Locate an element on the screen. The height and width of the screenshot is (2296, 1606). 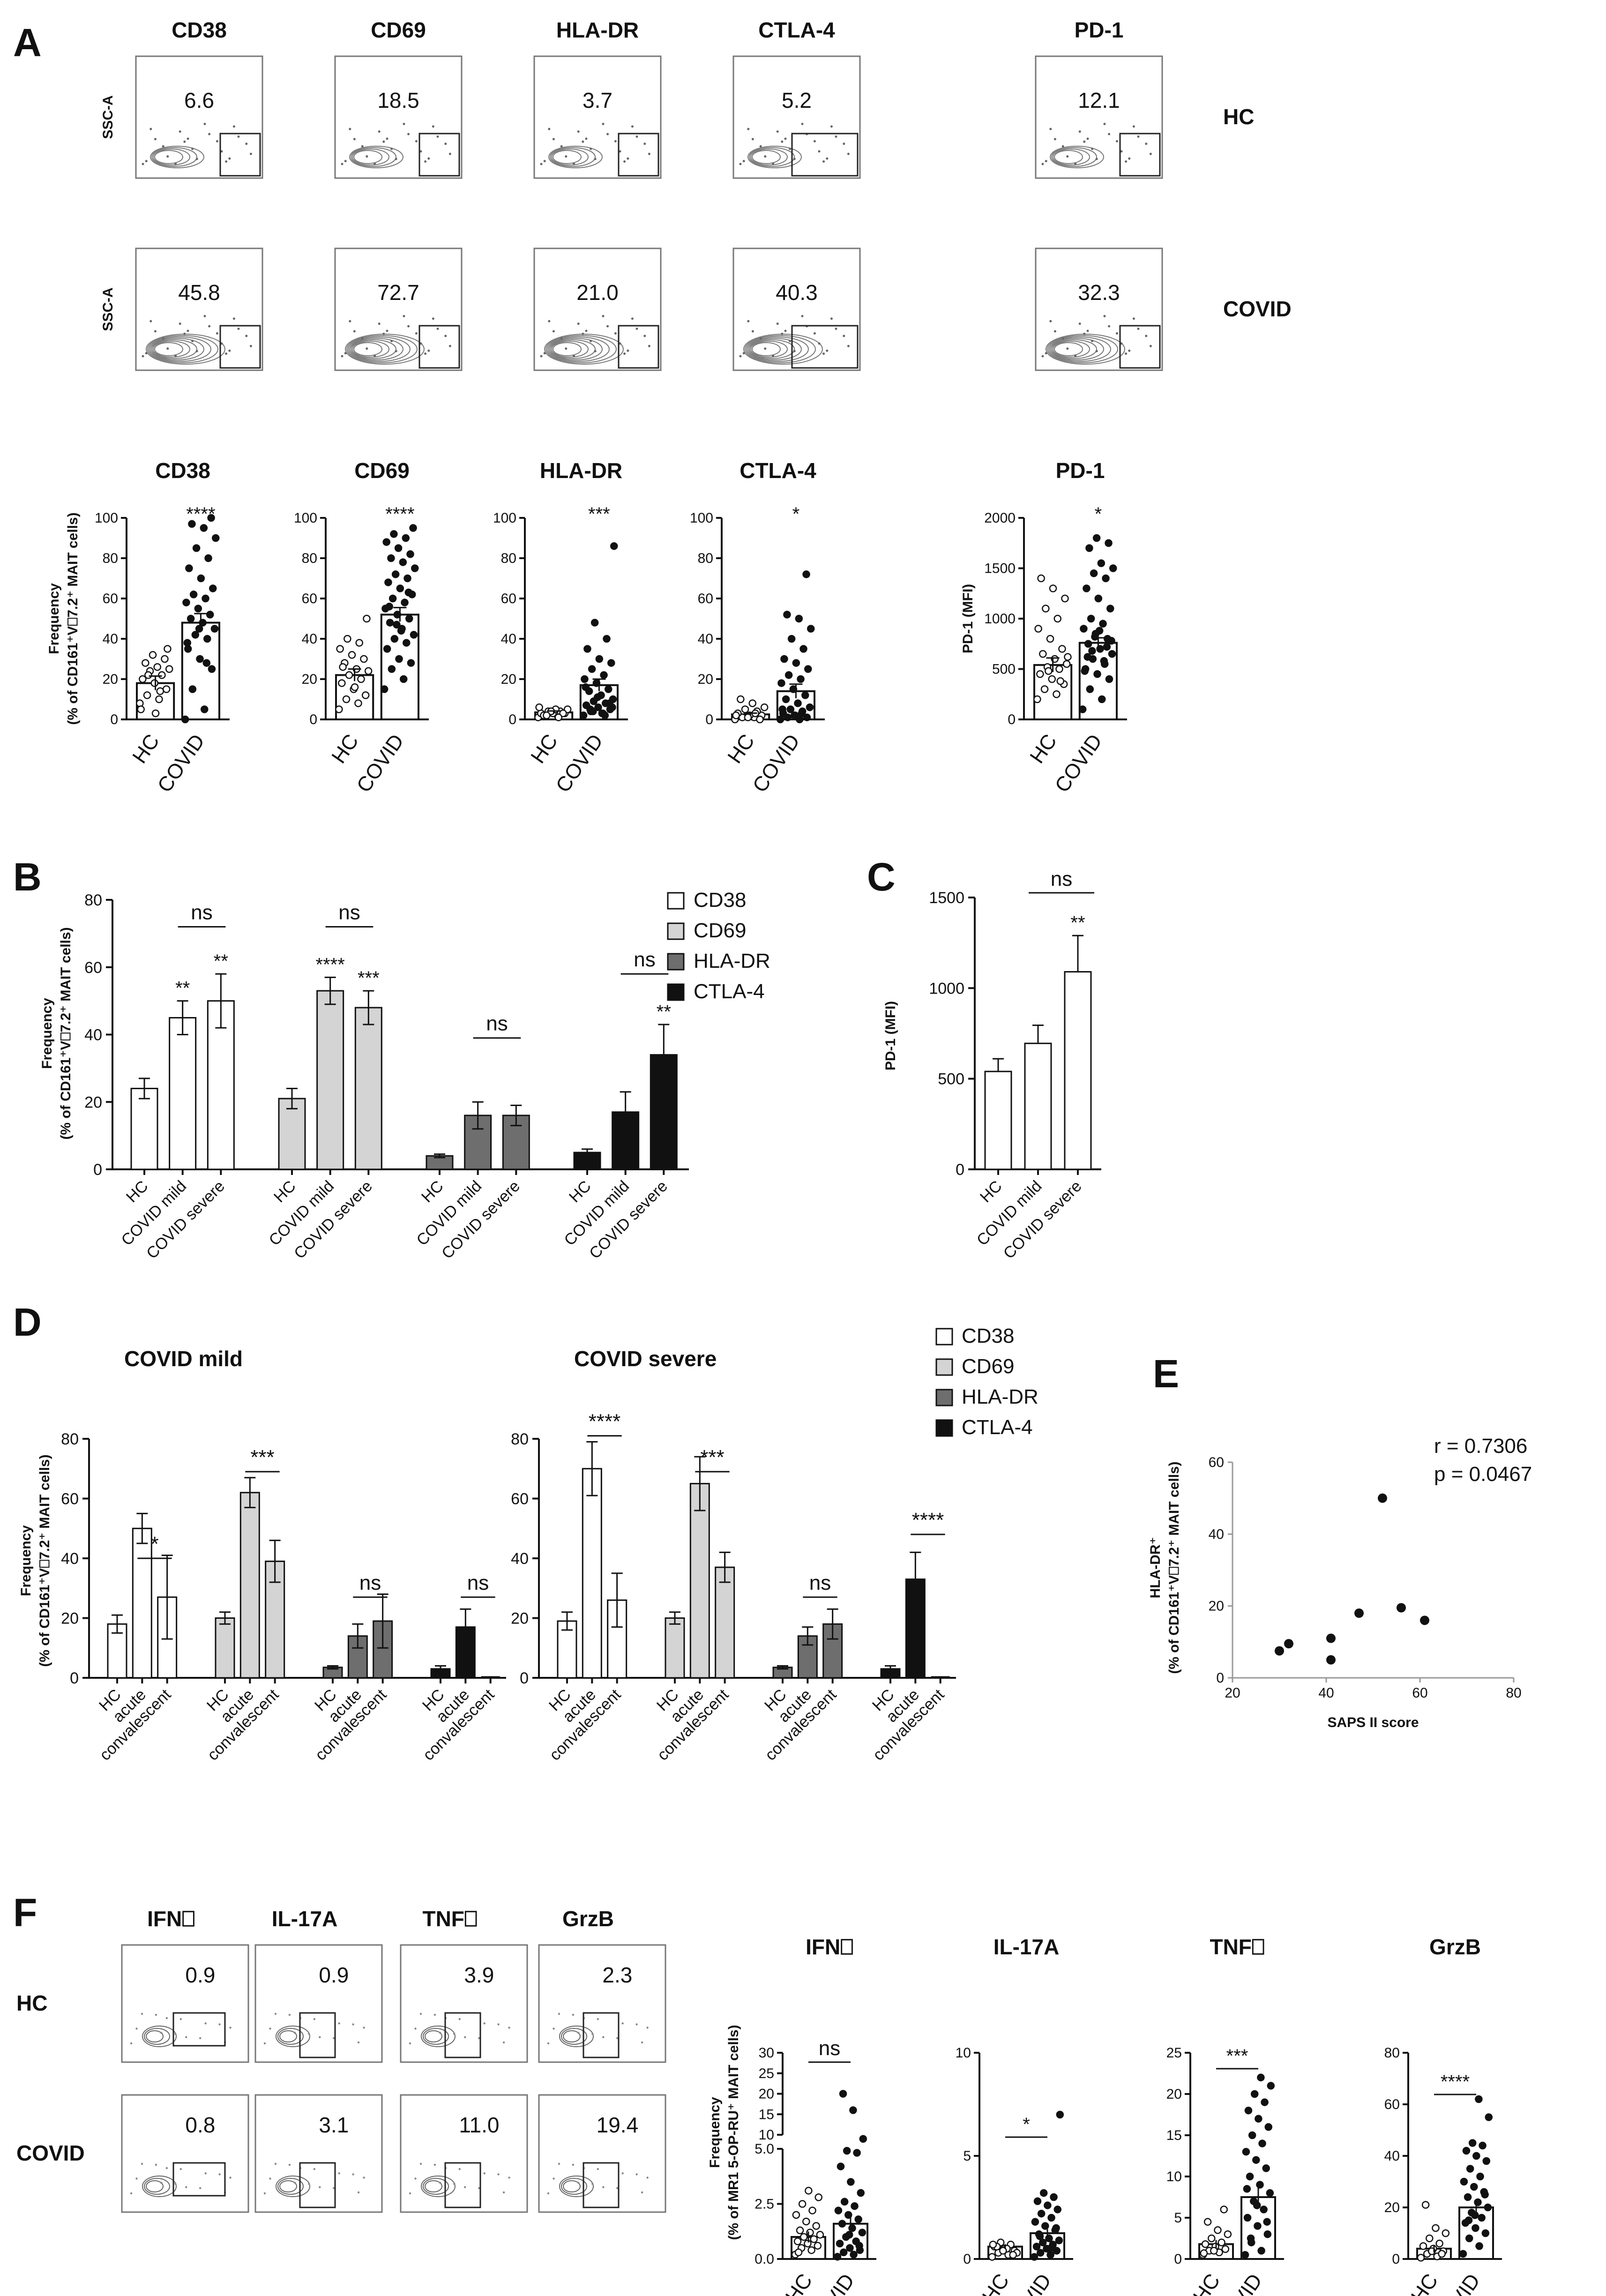
legend-label: HLA-DR is located at coordinates (732, 961).